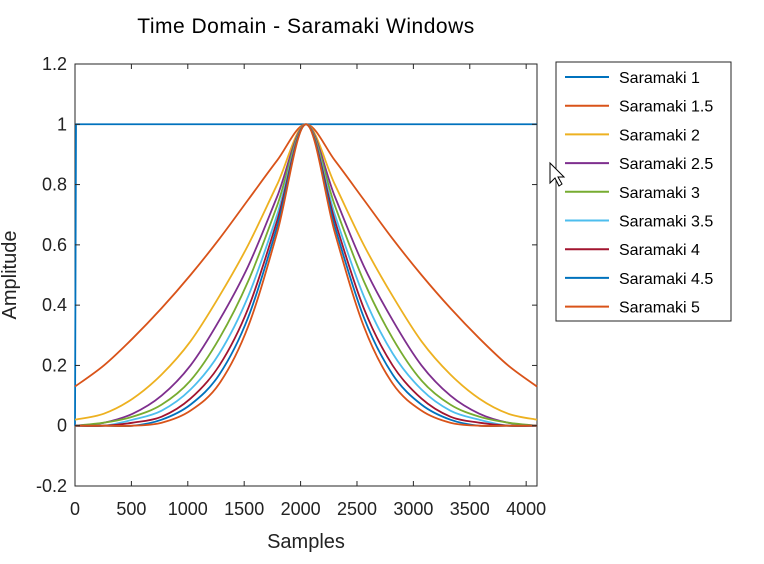 The width and height of the screenshot is (764, 564). What do you see at coordinates (54, 245) in the screenshot?
I see `y-tick-label: 0.6` at bounding box center [54, 245].